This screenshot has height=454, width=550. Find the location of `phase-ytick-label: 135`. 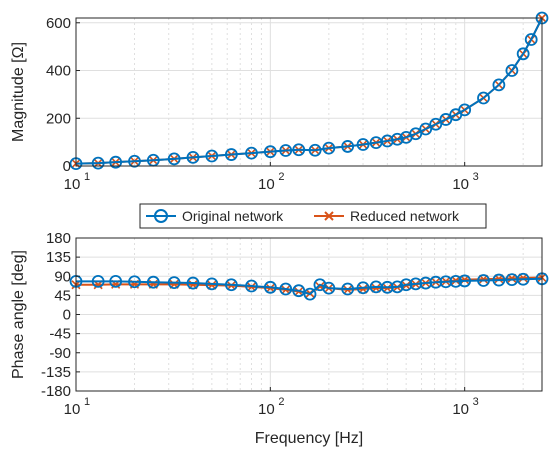

phase-ytick-label: 135 is located at coordinates (58, 257).